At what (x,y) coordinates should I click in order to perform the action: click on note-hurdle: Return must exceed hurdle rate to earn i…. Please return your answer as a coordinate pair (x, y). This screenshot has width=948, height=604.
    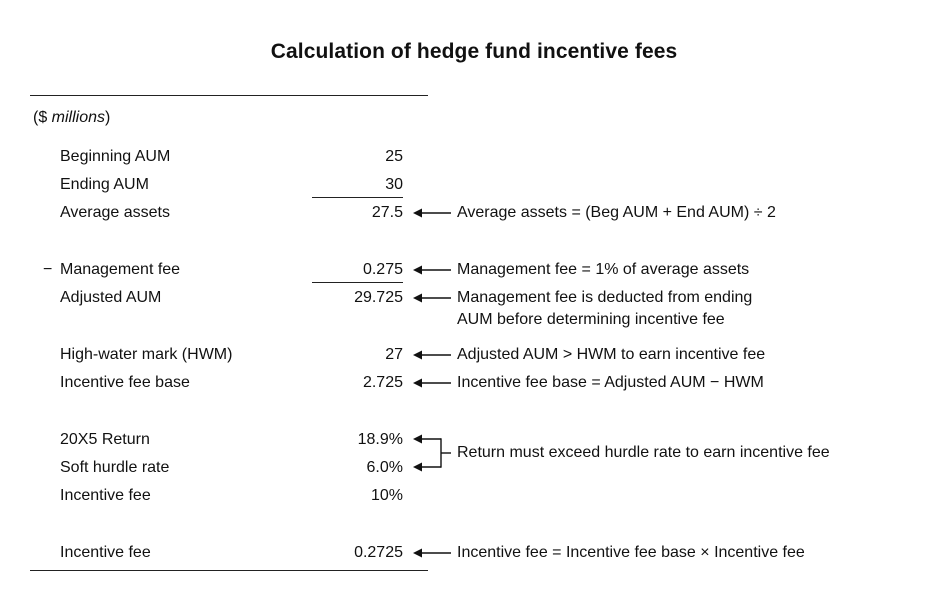
    Looking at the image, I should click on (643, 452).